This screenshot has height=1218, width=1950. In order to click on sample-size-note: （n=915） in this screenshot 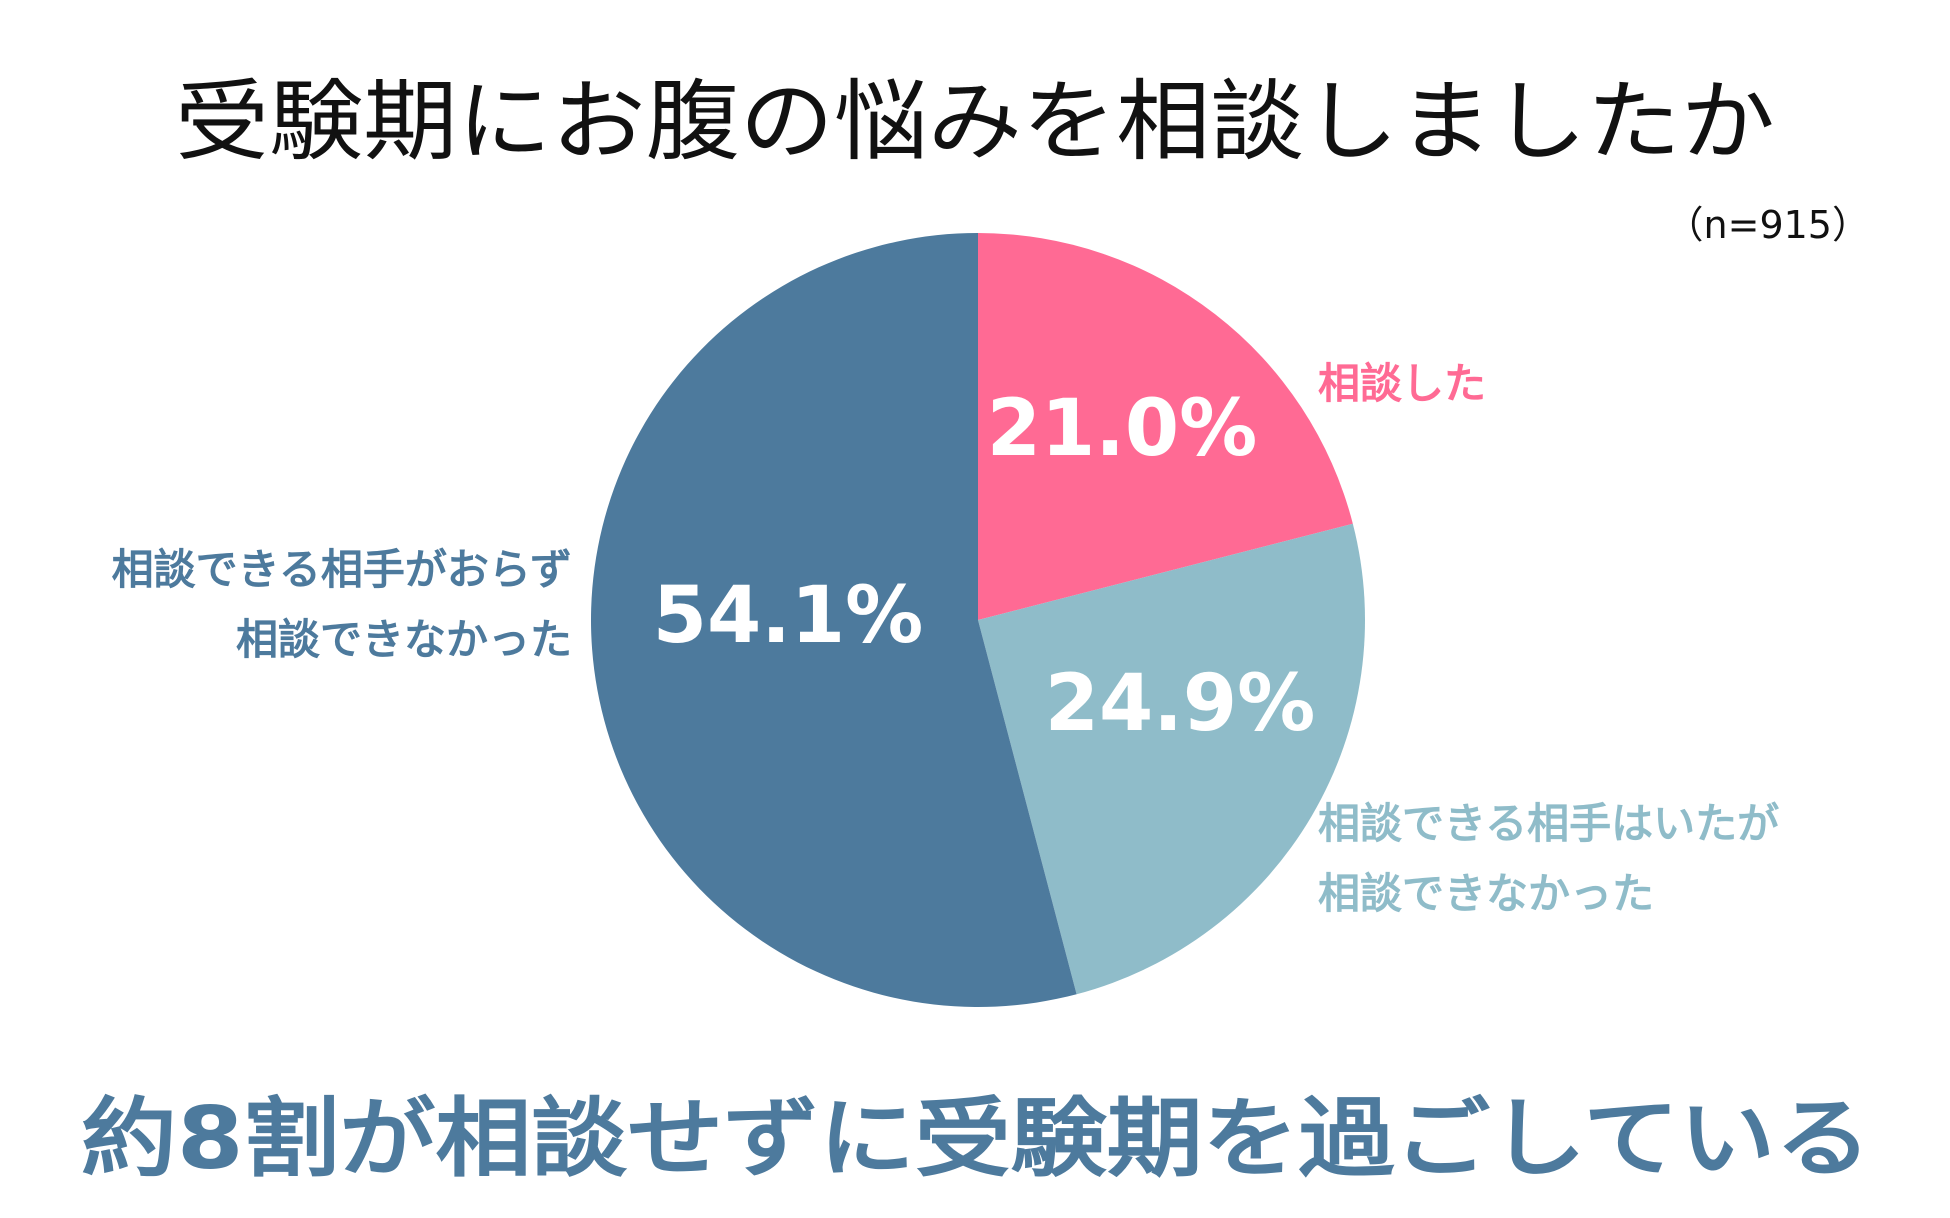, I will do `click(1768, 225)`.